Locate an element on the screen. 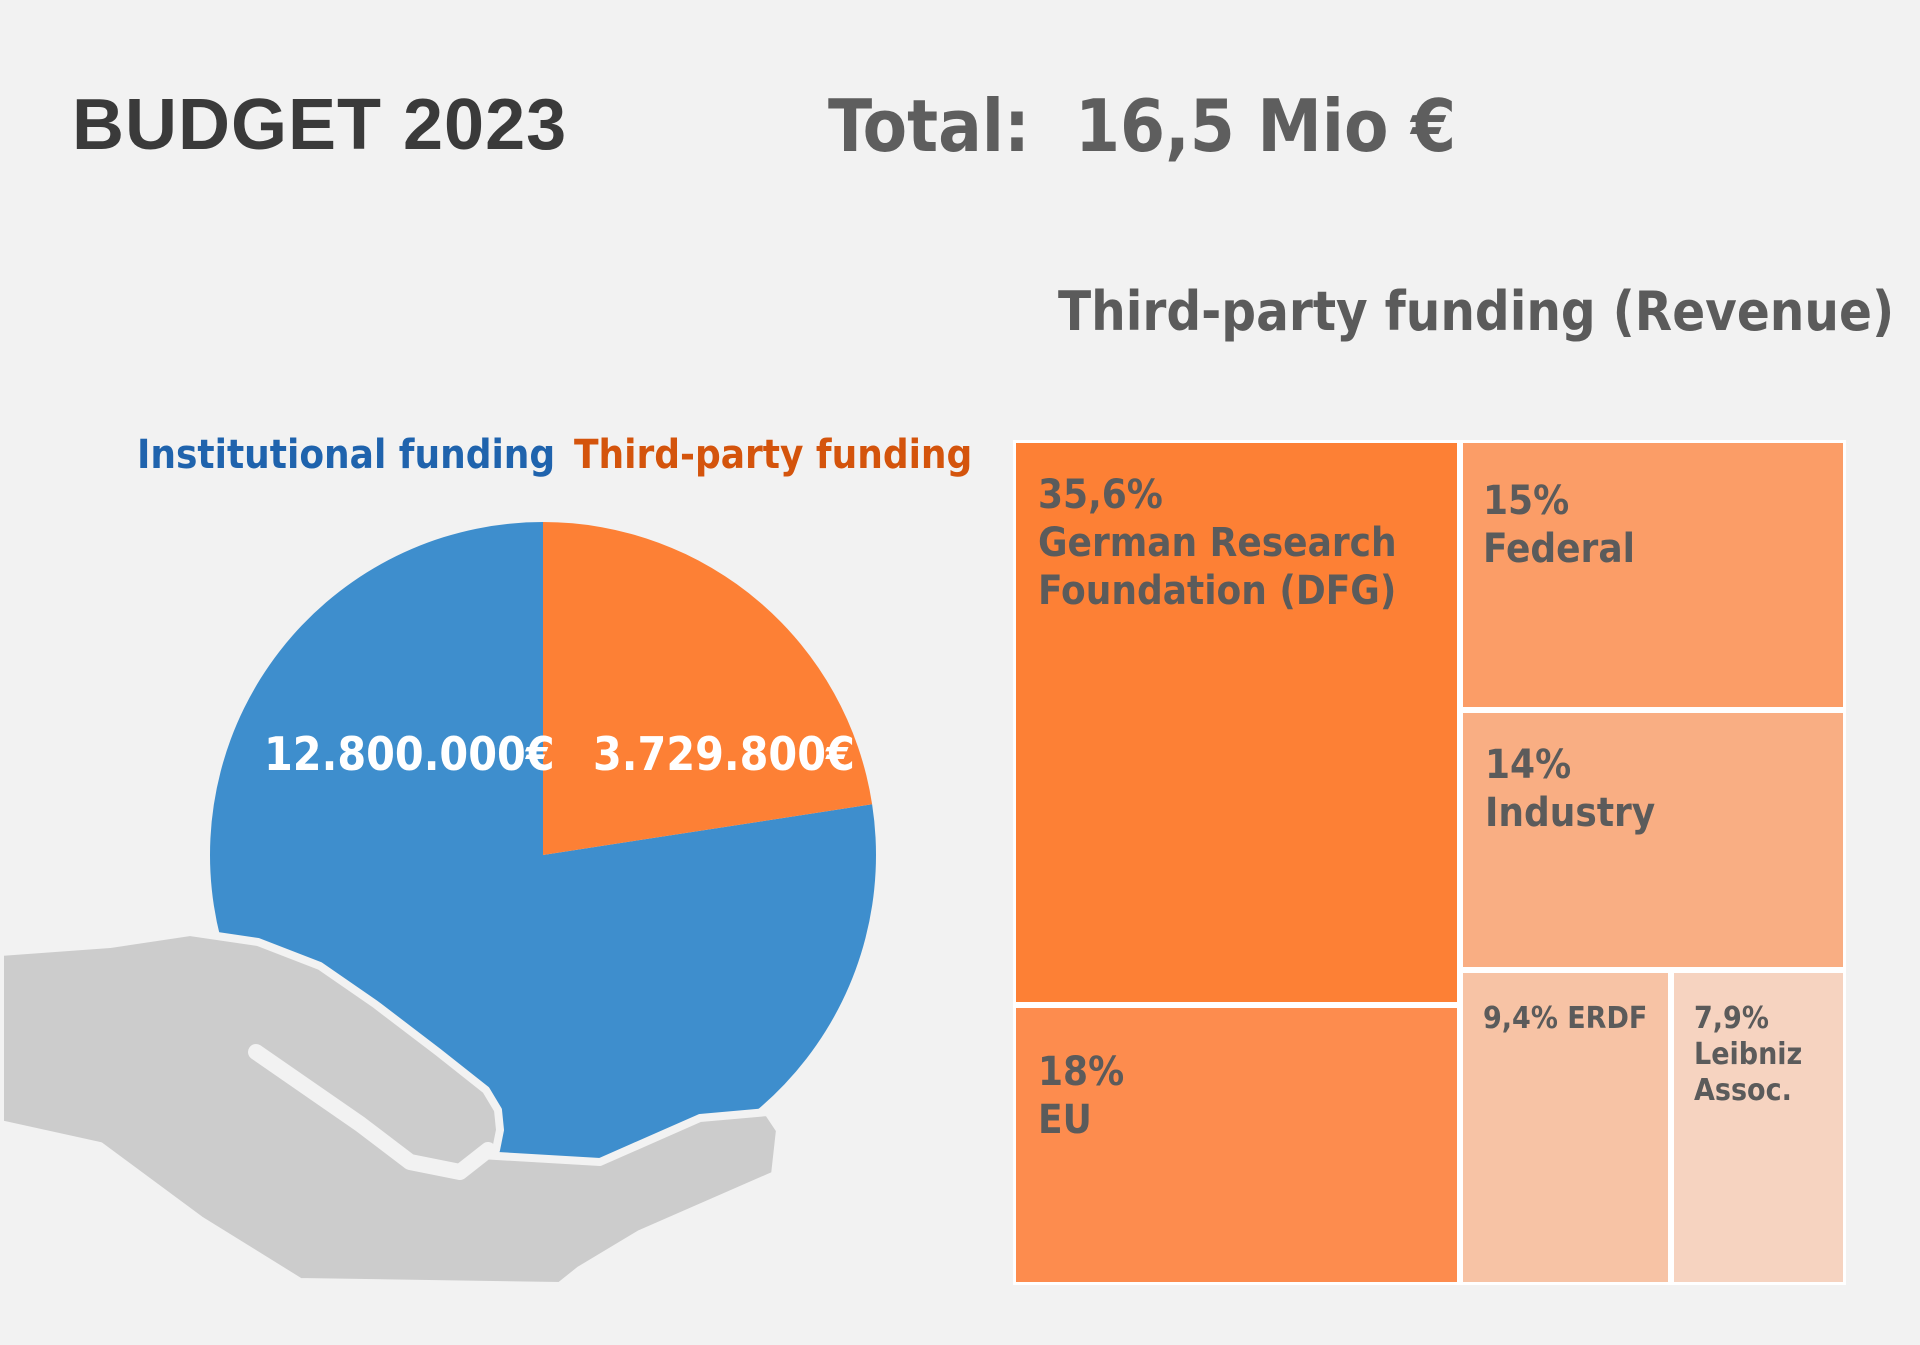 This screenshot has height=1345, width=1920. pie-slice-third-party is located at coordinates (708, 688).